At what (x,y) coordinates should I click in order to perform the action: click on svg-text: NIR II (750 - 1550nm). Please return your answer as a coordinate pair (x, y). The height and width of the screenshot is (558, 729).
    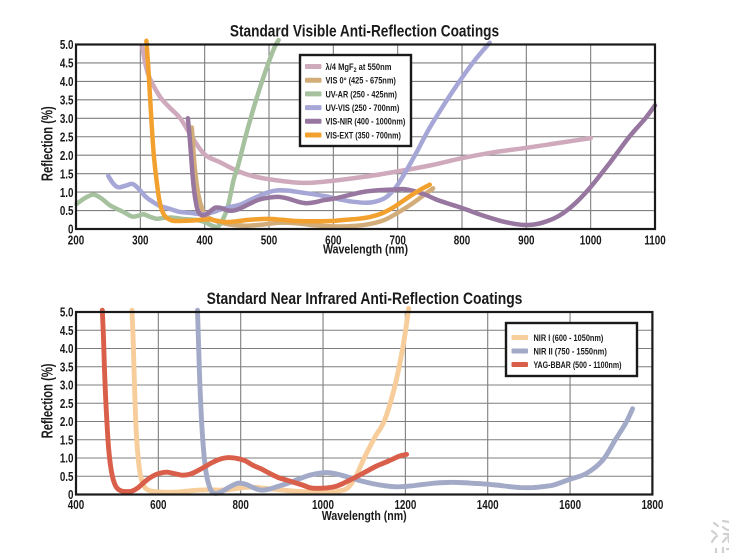
    Looking at the image, I should click on (571, 351).